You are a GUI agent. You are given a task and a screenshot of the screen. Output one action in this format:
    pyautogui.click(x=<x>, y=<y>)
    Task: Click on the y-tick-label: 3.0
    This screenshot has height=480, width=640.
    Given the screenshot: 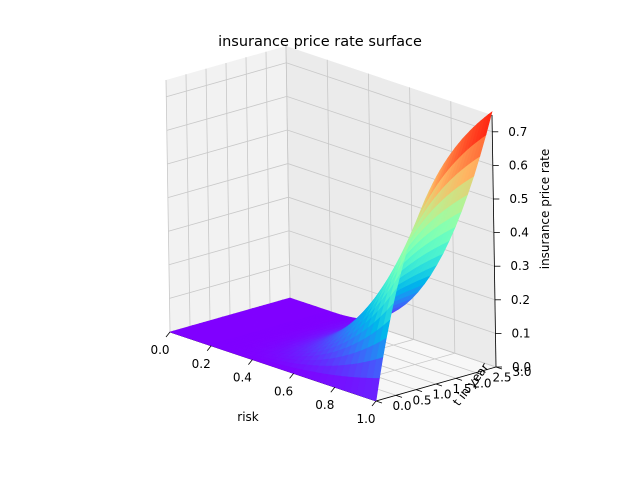 What is the action you would take?
    pyautogui.click(x=521, y=372)
    